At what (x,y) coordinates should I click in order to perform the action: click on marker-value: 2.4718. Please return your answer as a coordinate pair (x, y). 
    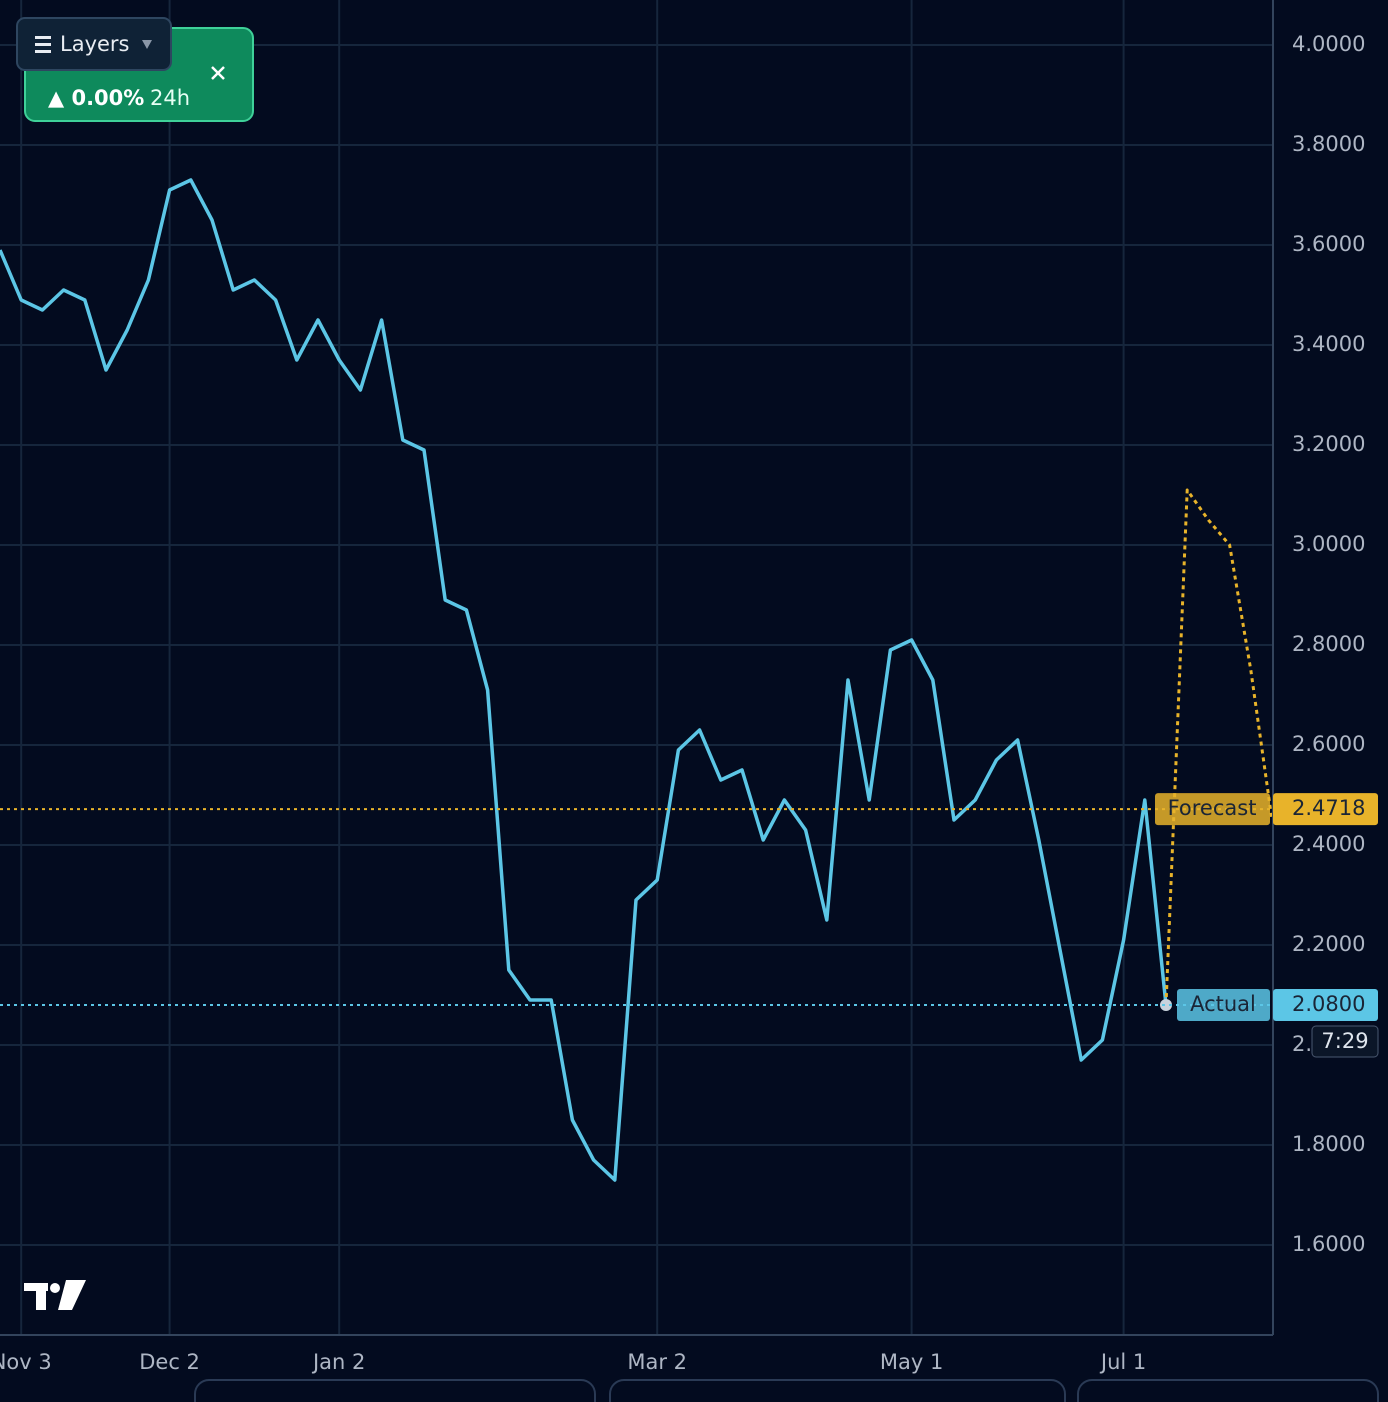
    Looking at the image, I should click on (1328, 808).